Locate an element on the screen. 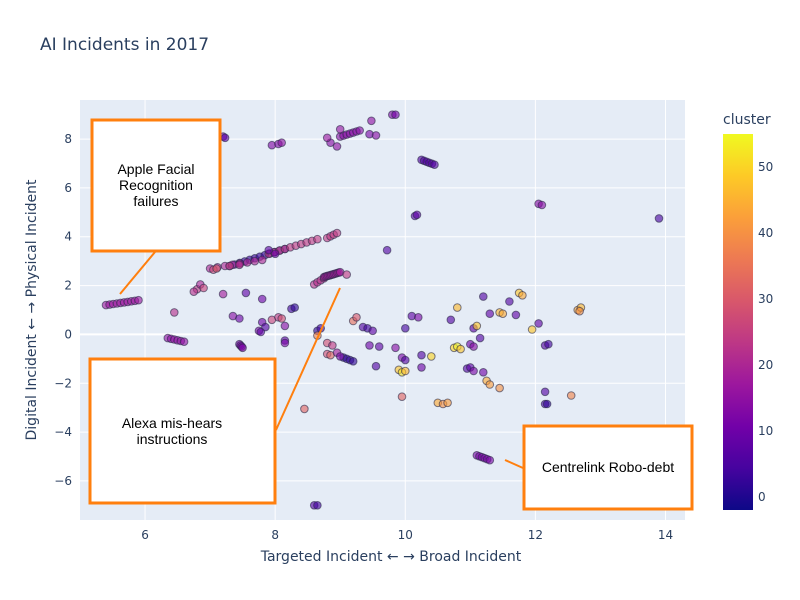  y-axis-title: Digital Incident ← → Physical Incident is located at coordinates (32, 309).